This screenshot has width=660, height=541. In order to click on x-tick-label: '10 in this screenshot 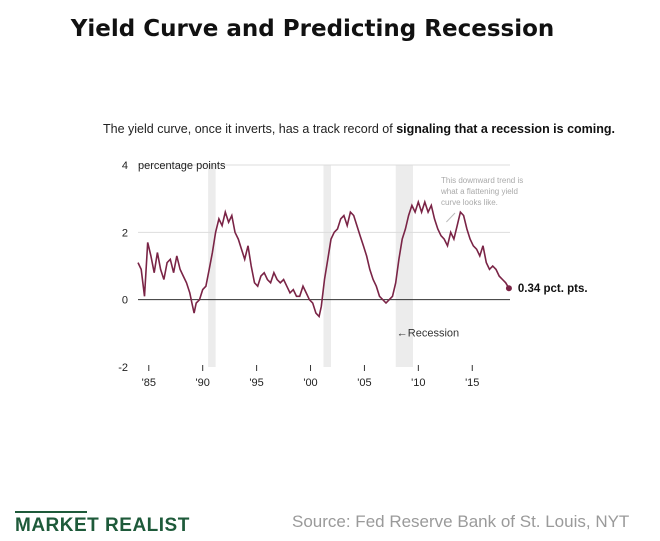, I will do `click(418, 383)`.